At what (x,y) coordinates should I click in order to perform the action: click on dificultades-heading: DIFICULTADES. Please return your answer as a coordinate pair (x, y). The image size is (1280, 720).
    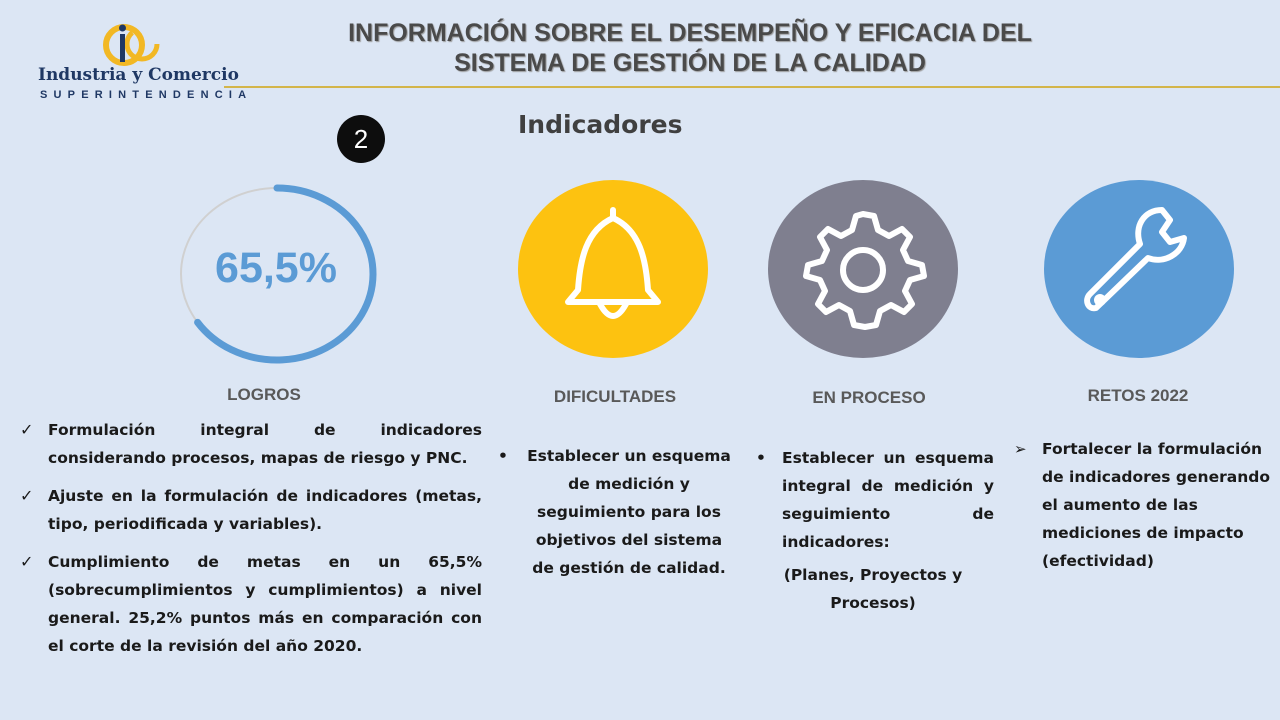
    Looking at the image, I should click on (615, 396).